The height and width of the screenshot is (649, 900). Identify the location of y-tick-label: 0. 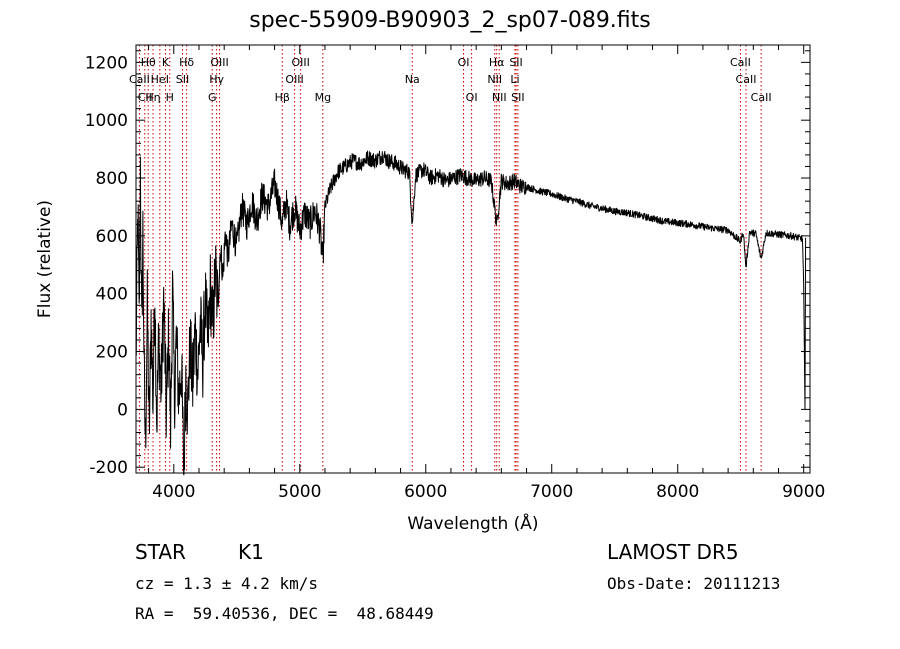
(122, 410).